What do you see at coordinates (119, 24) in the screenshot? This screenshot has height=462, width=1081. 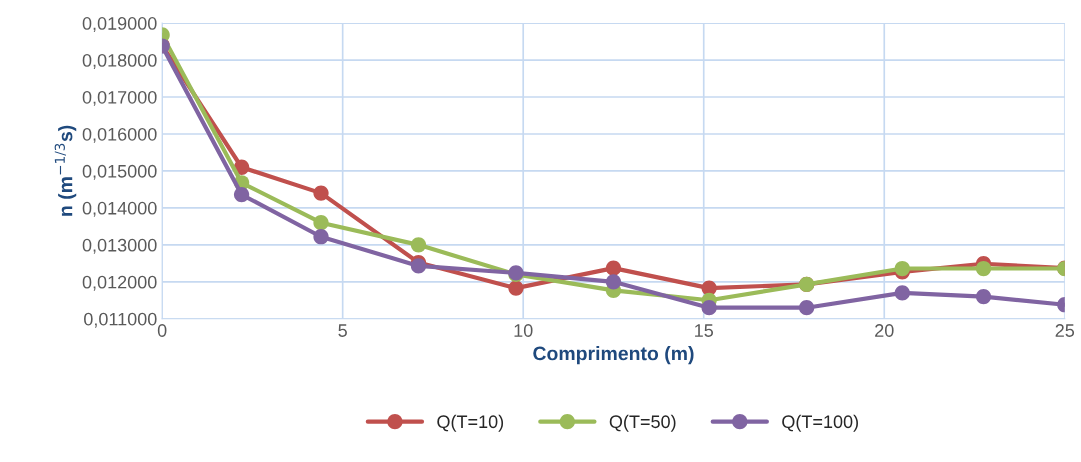 I see `y-tick-label: 0,019000` at bounding box center [119, 24].